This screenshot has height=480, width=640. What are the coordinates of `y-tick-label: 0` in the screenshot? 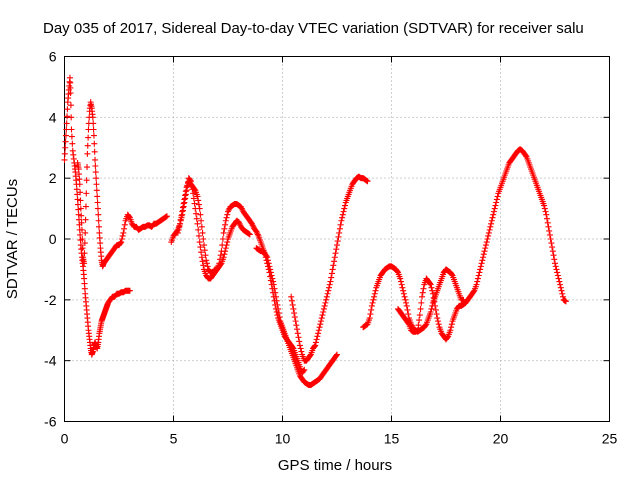 It's located at (53, 239).